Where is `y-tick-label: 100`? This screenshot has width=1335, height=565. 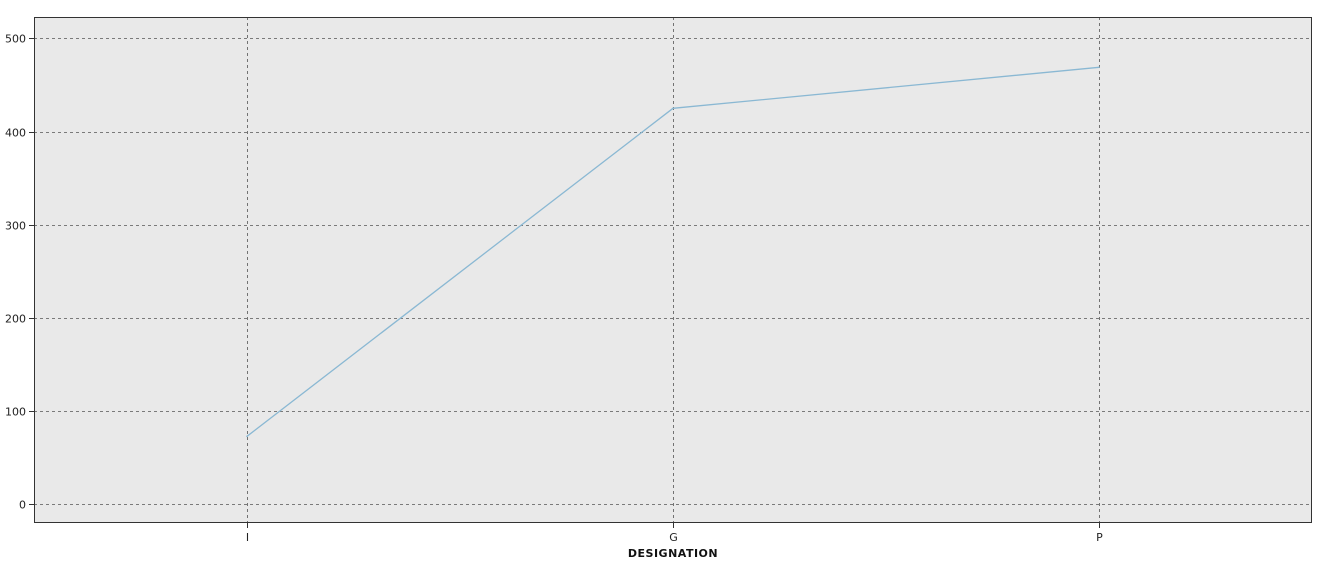
y-tick-label: 100 is located at coordinates (15, 412).